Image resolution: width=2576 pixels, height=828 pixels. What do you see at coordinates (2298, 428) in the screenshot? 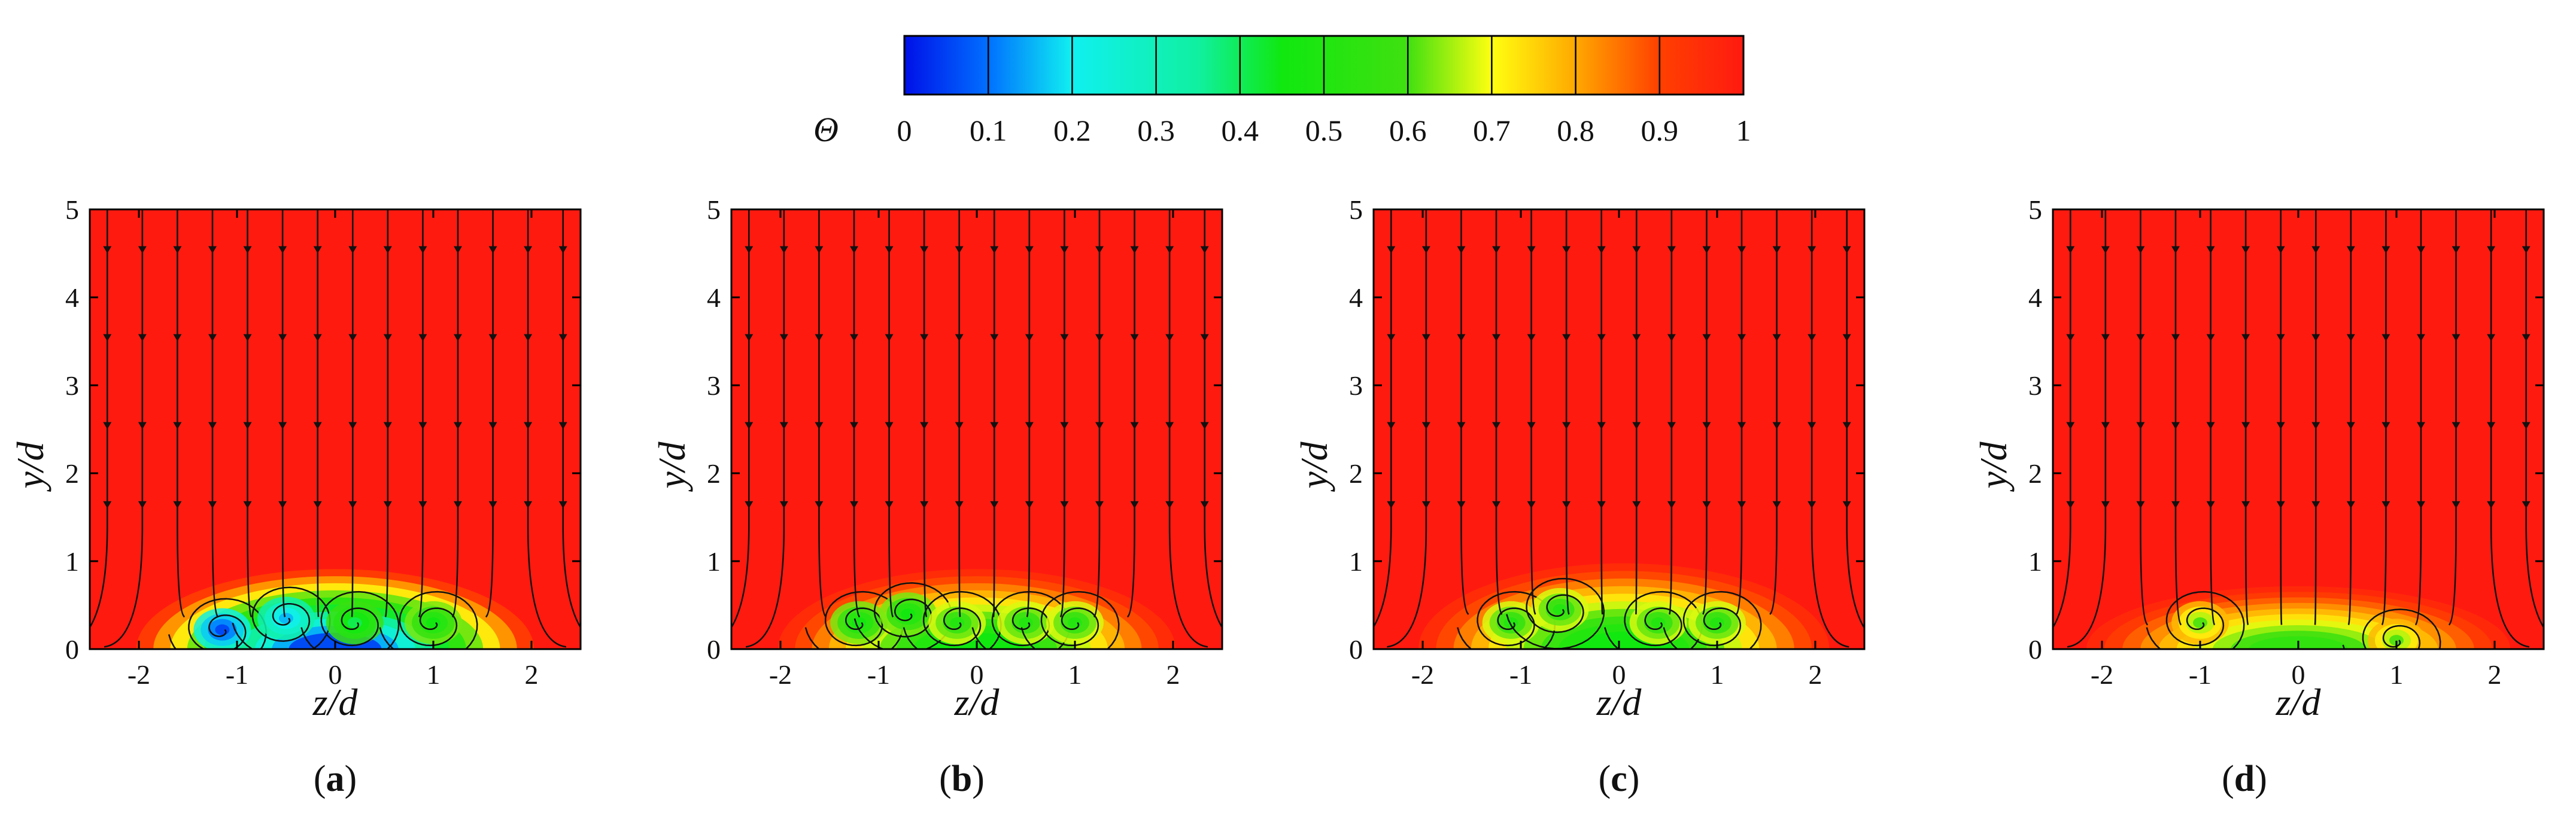
I see `streamlines` at bounding box center [2298, 428].